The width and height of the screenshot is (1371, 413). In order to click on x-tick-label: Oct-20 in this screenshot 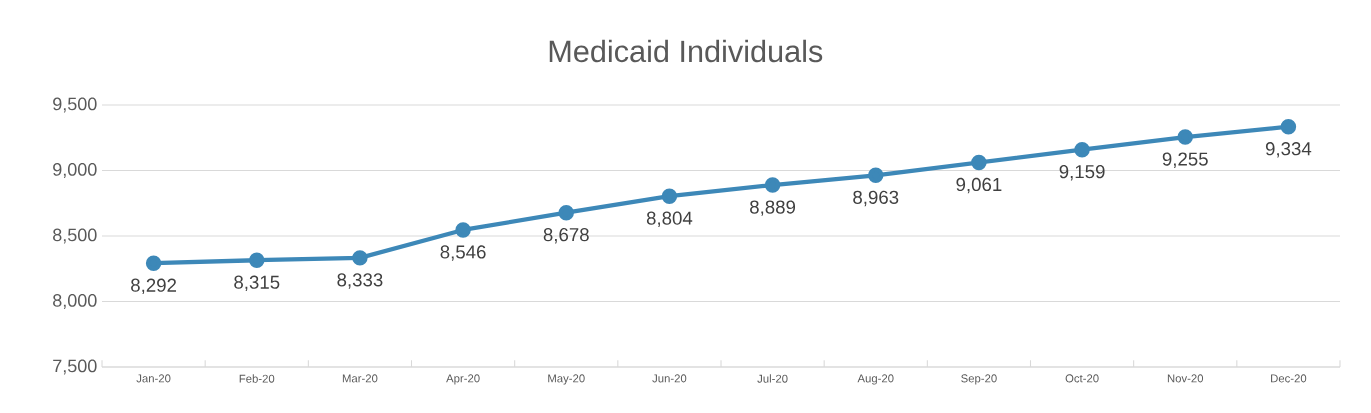, I will do `click(1082, 378)`.